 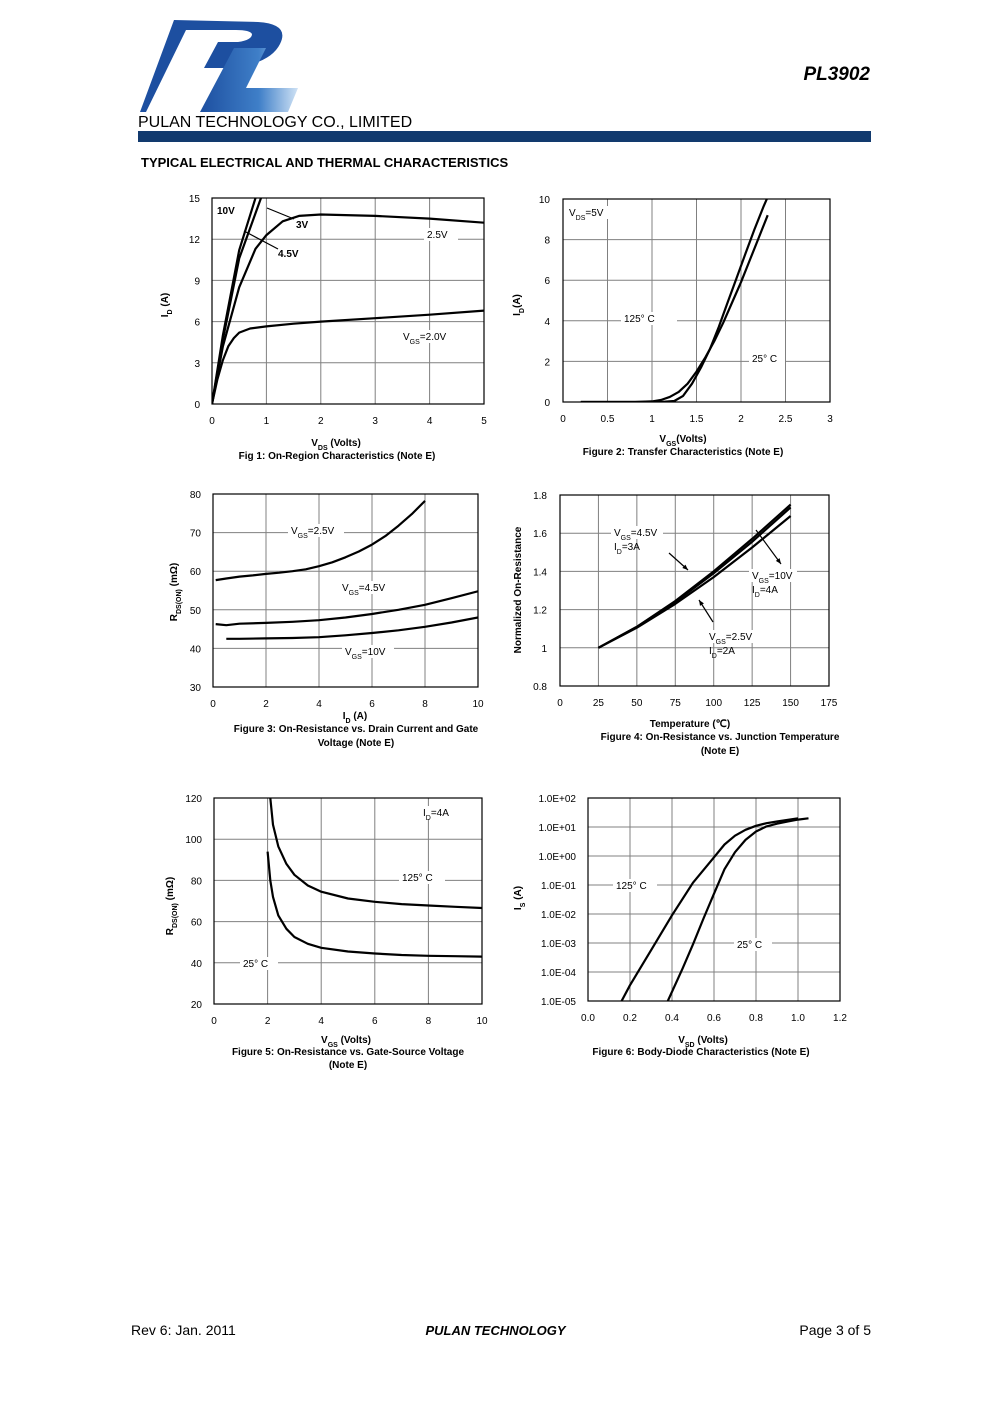 What do you see at coordinates (302, 225) in the screenshot?
I see `series-label: 3V` at bounding box center [302, 225].